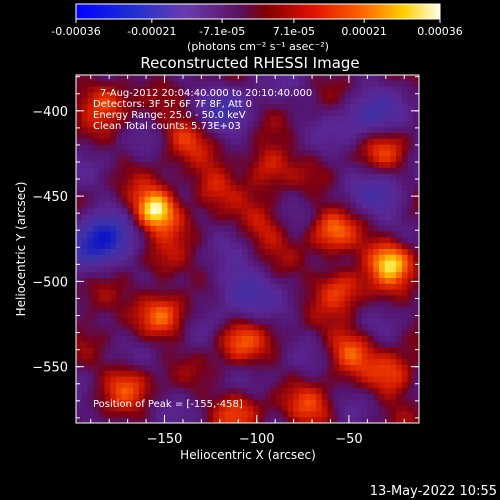  I want to click on x-tick-label: −100, so click(257, 439).